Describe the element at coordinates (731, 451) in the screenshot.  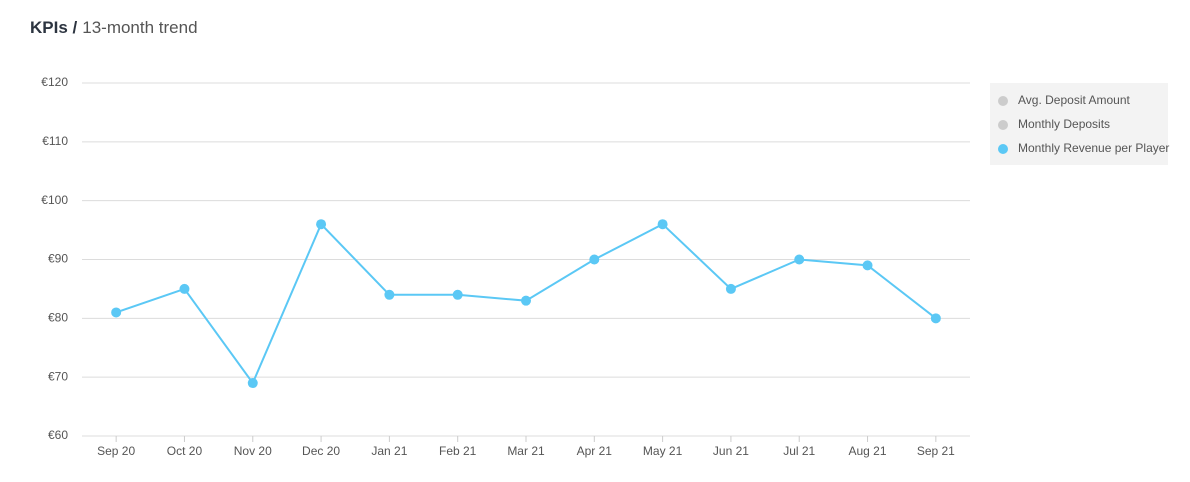
I see `x-tick-label: Jun 21` at that location.